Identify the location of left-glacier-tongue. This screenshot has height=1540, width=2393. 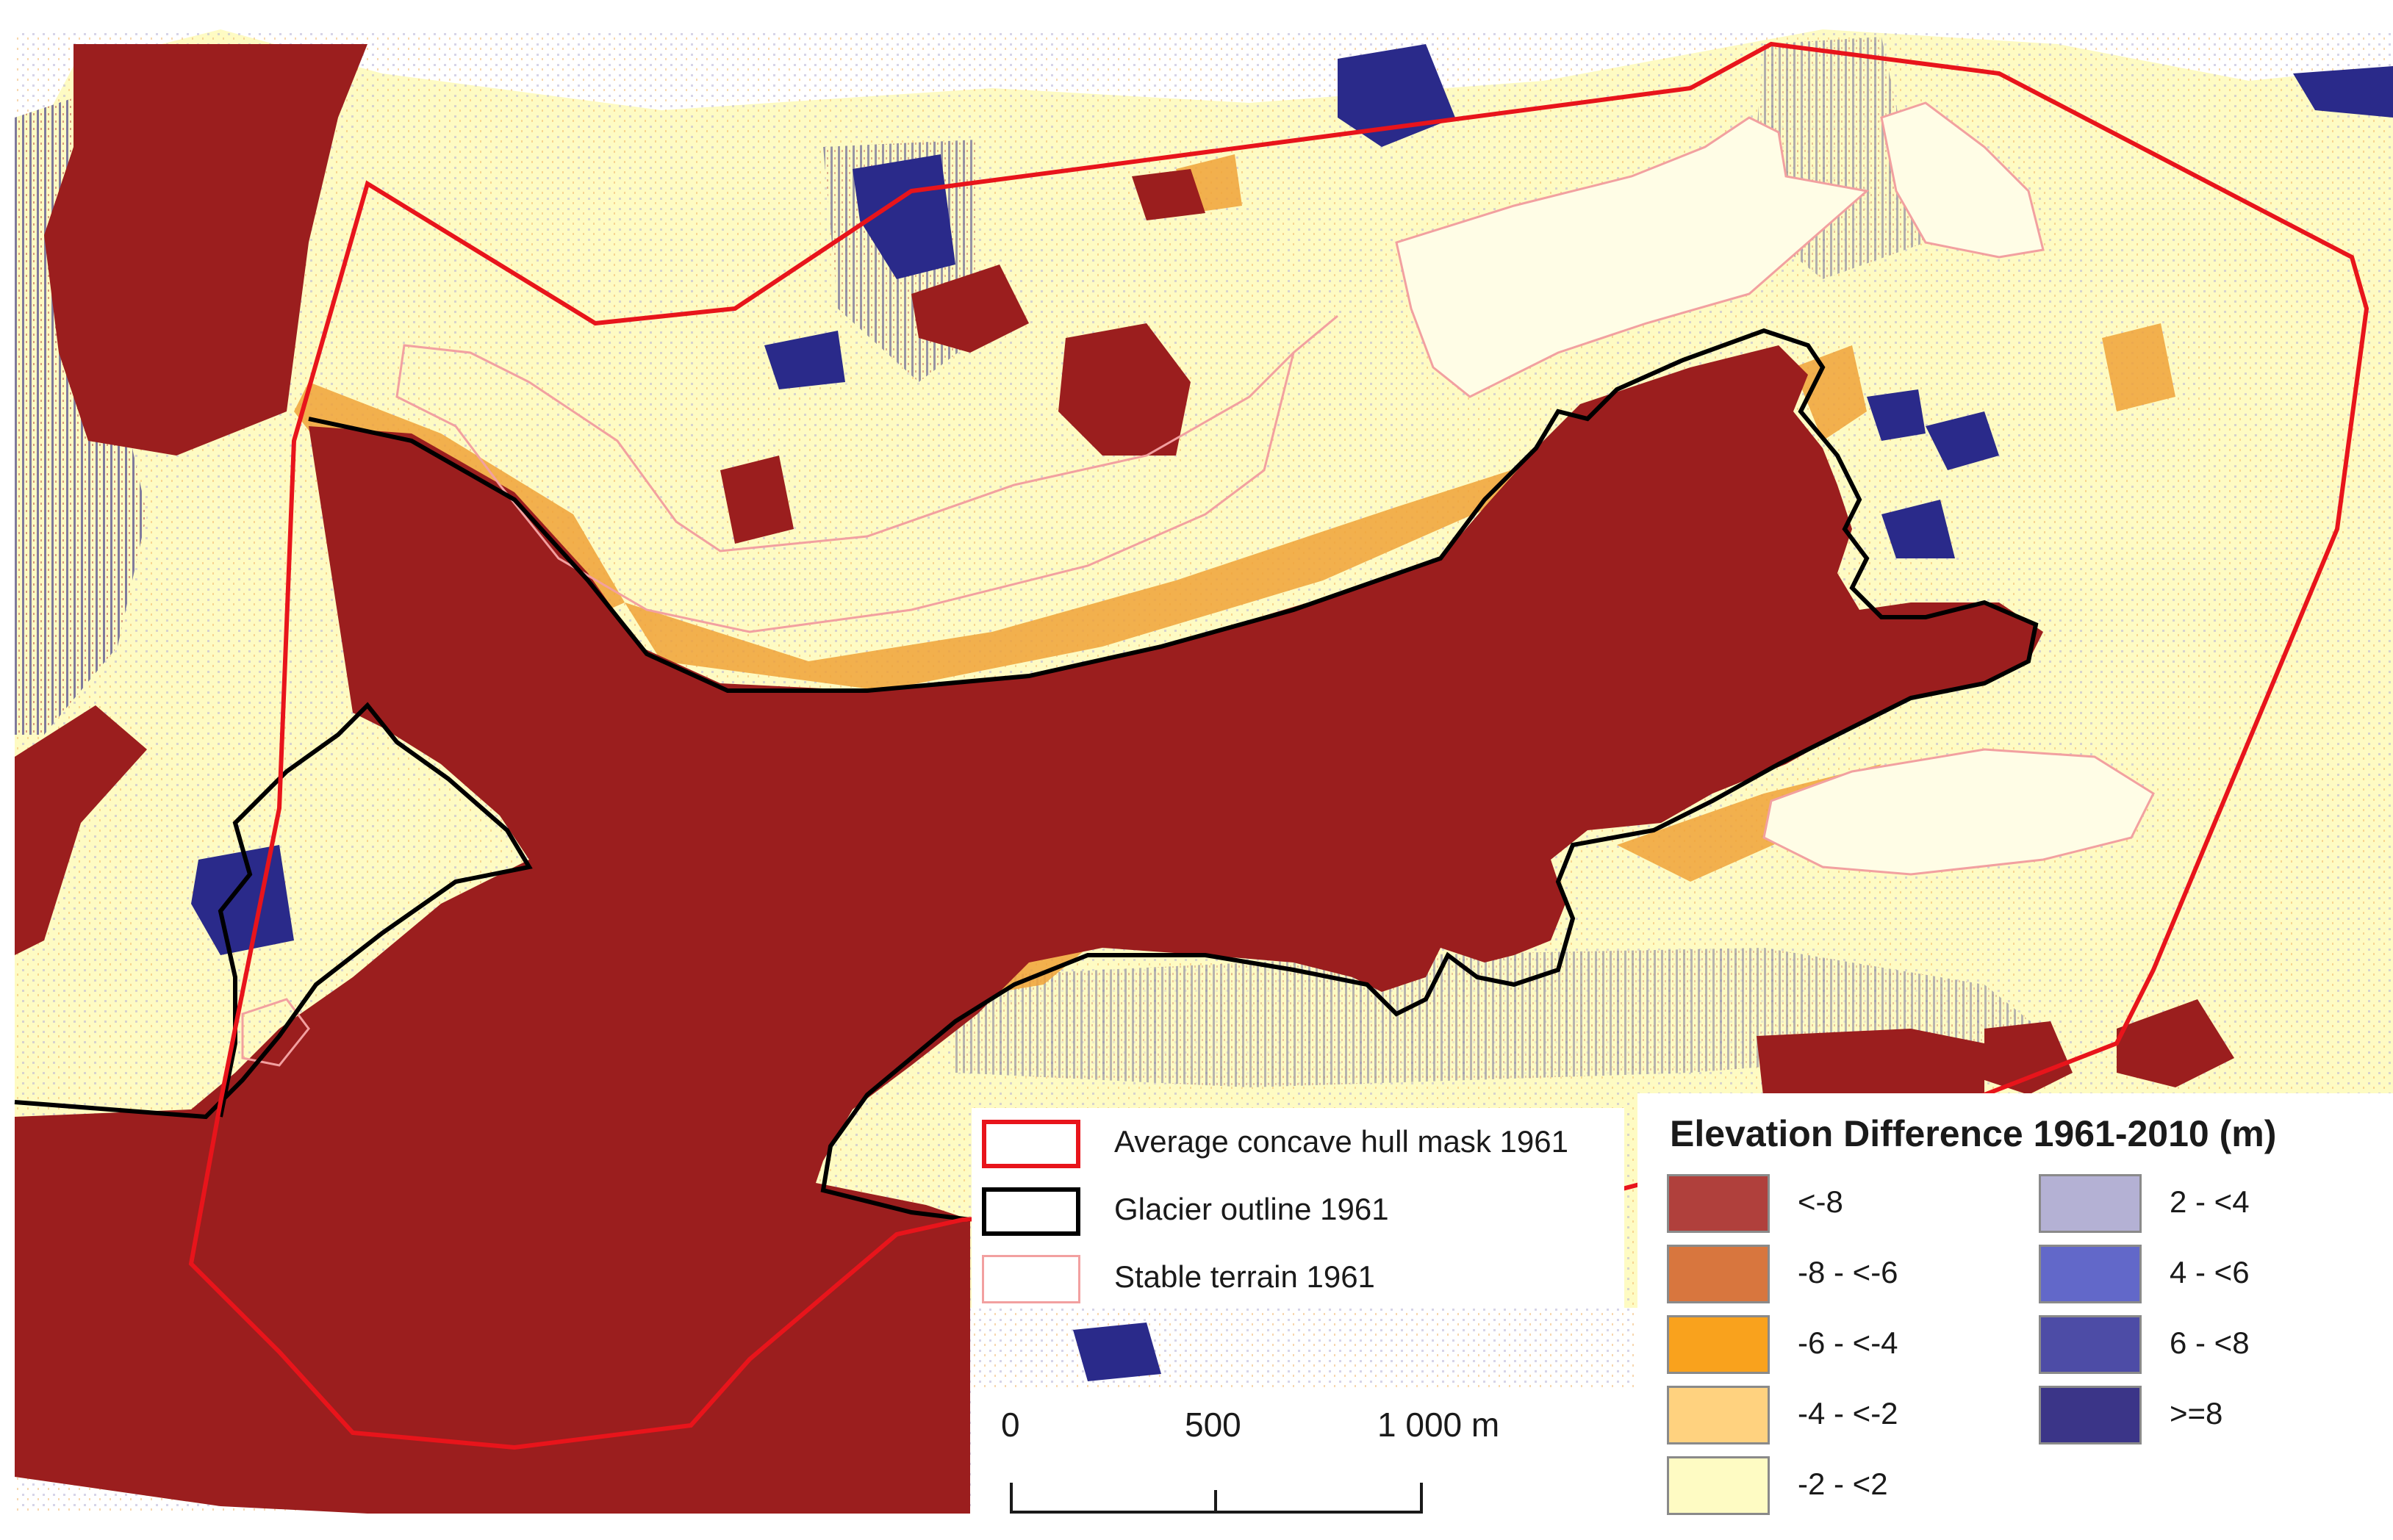
(206, 250).